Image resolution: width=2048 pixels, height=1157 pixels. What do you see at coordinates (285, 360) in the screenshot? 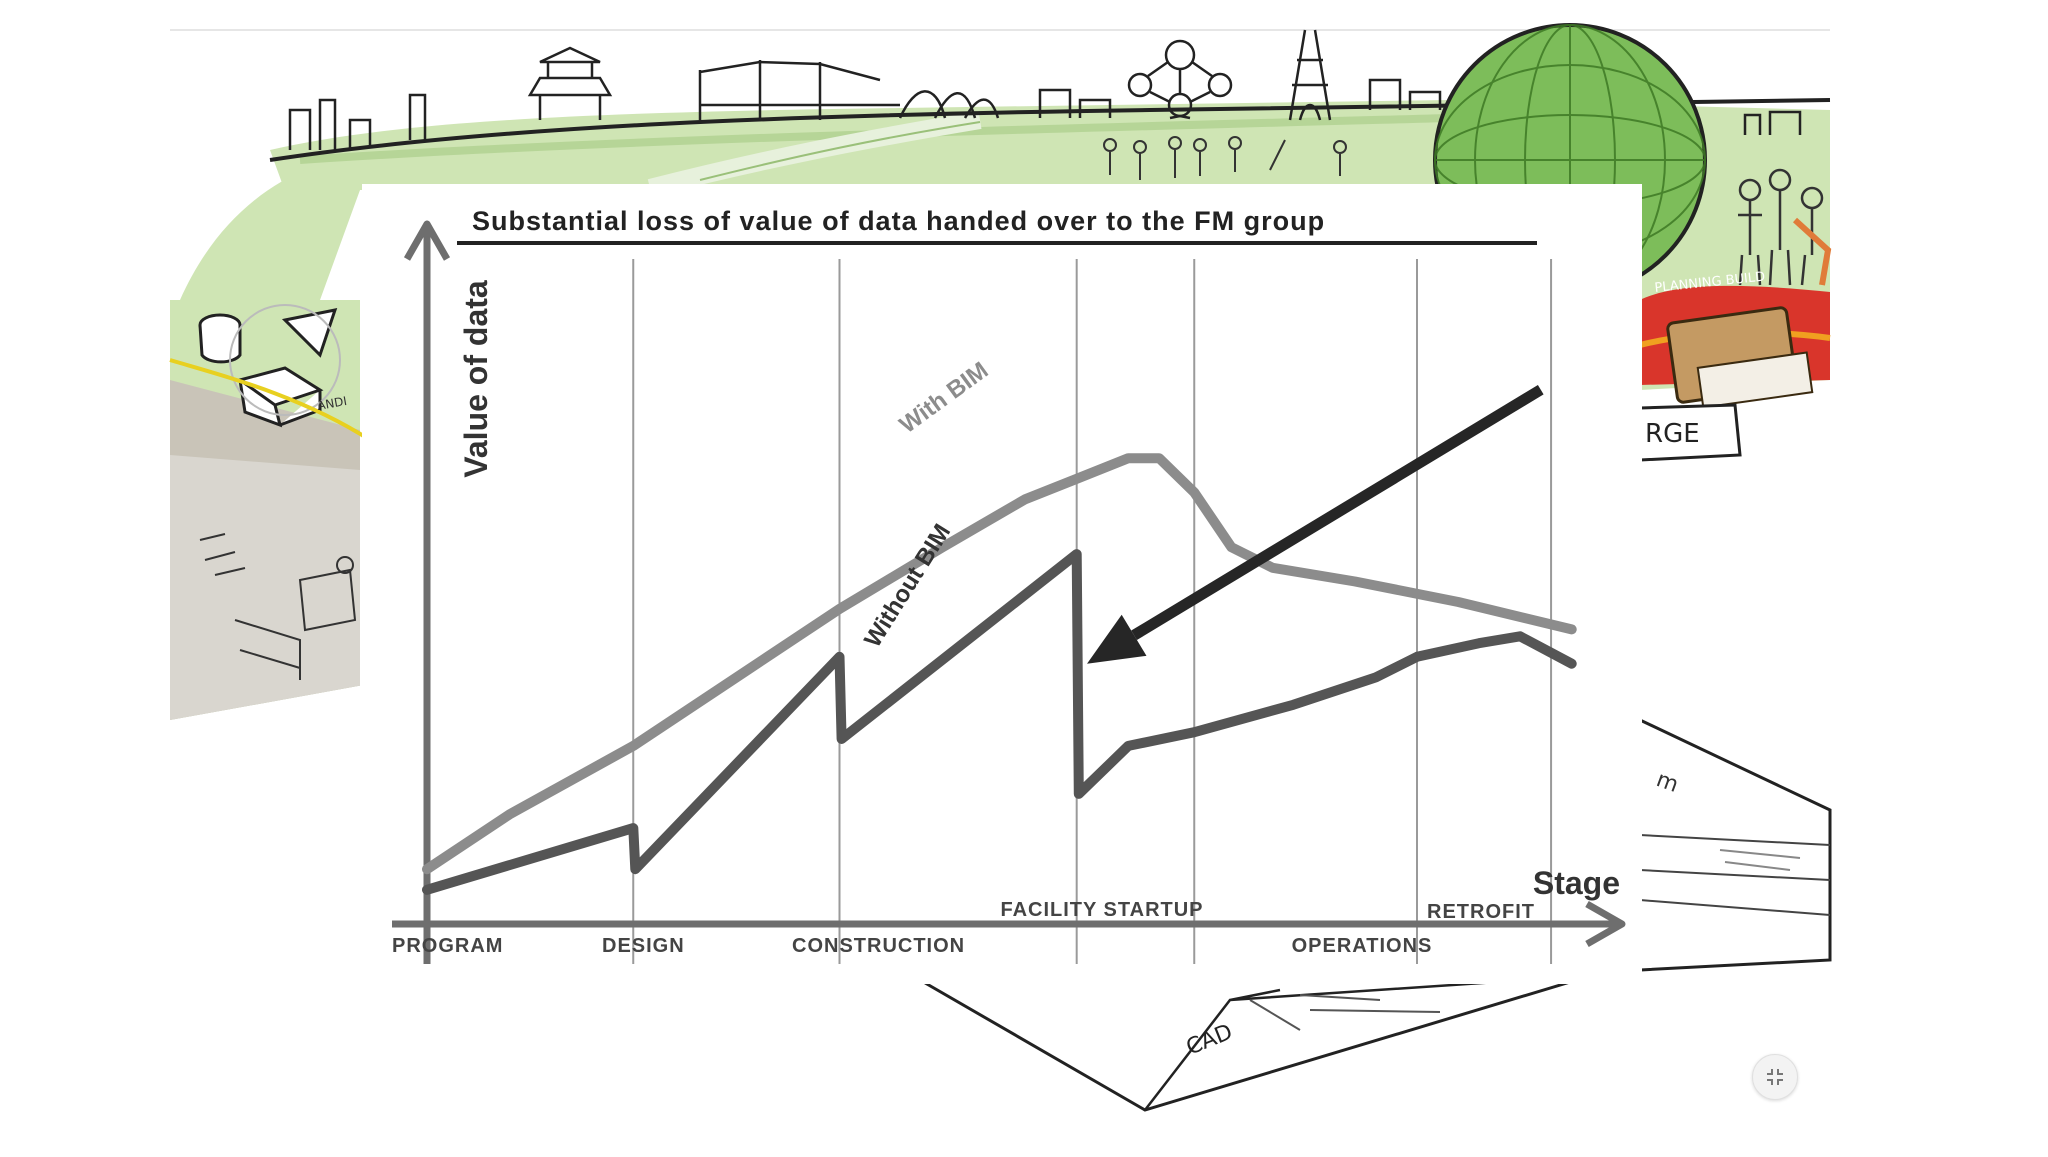
I see `cloud-circle` at bounding box center [285, 360].